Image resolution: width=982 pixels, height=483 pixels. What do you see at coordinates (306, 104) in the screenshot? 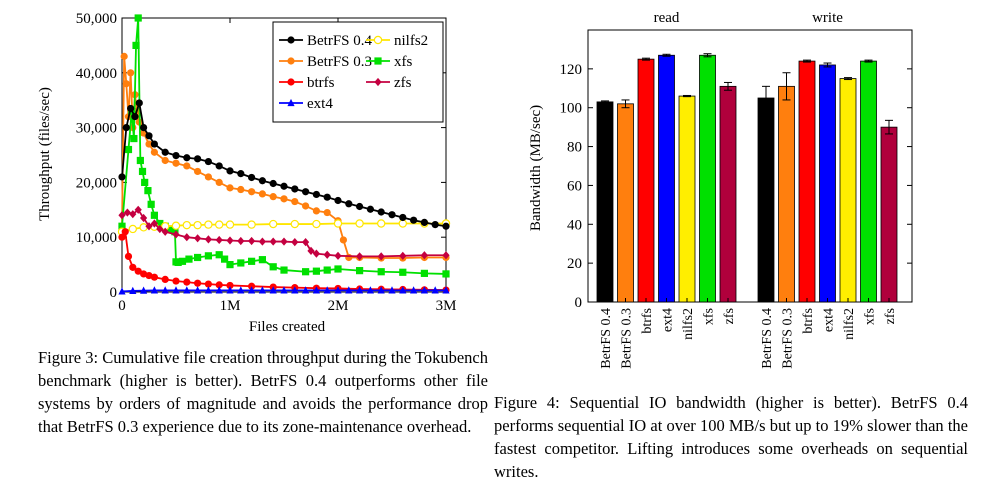
I see `legend-item: ext4` at bounding box center [306, 104].